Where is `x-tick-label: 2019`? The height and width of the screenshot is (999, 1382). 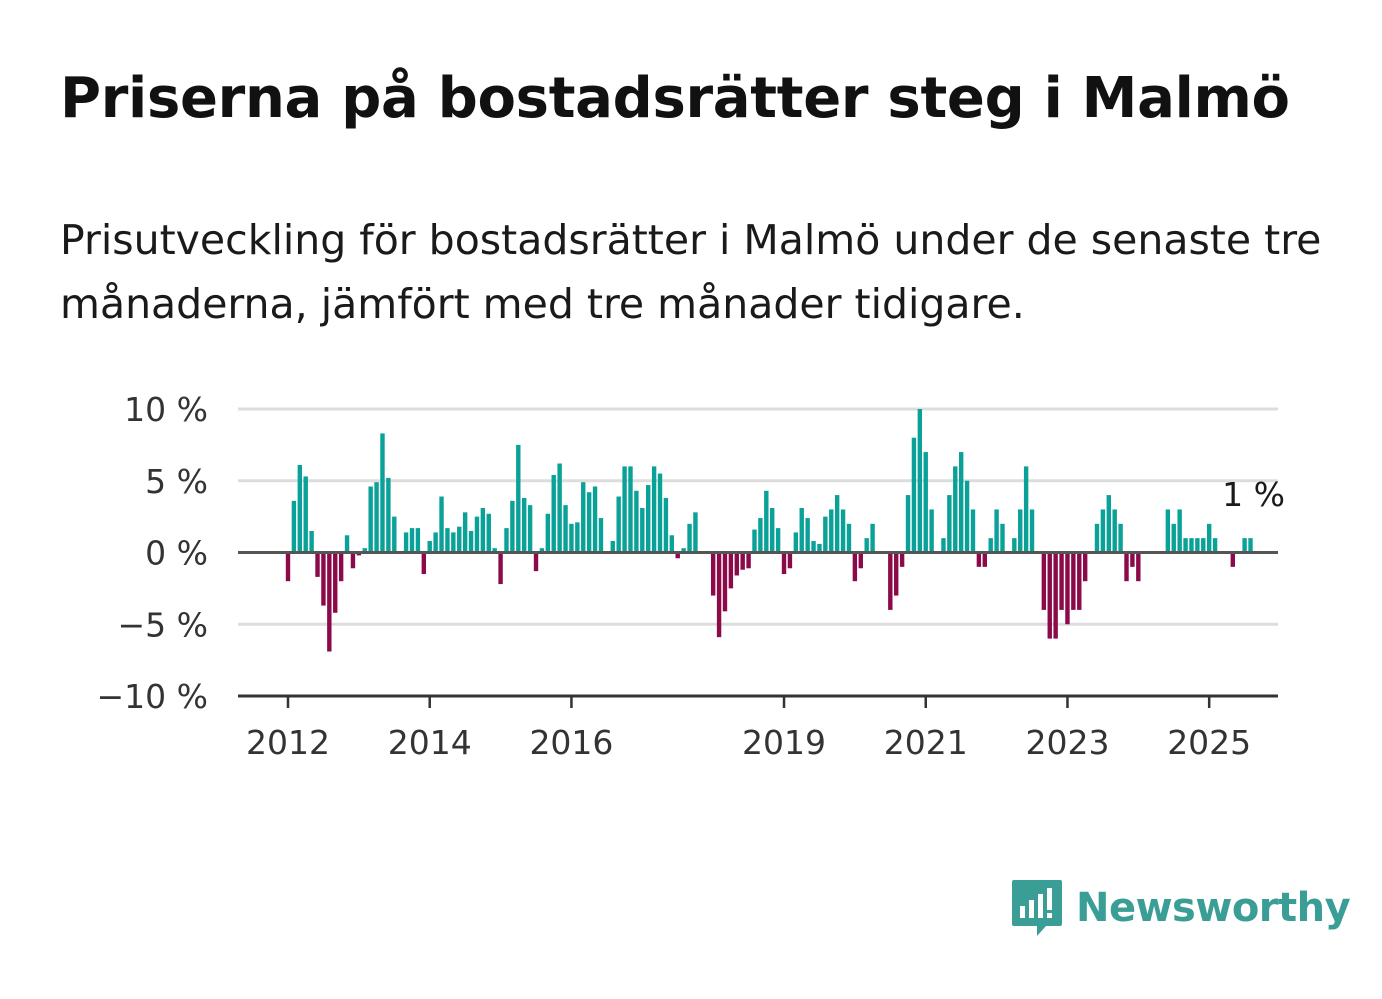 x-tick-label: 2019 is located at coordinates (784, 742).